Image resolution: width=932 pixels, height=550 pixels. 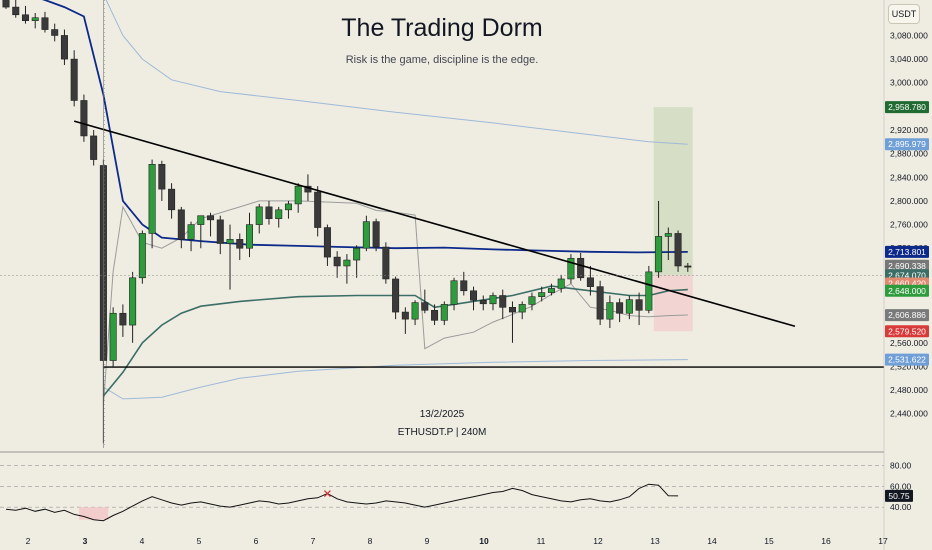 What do you see at coordinates (769, 541) in the screenshot?
I see `time-tick-label: 15` at bounding box center [769, 541].